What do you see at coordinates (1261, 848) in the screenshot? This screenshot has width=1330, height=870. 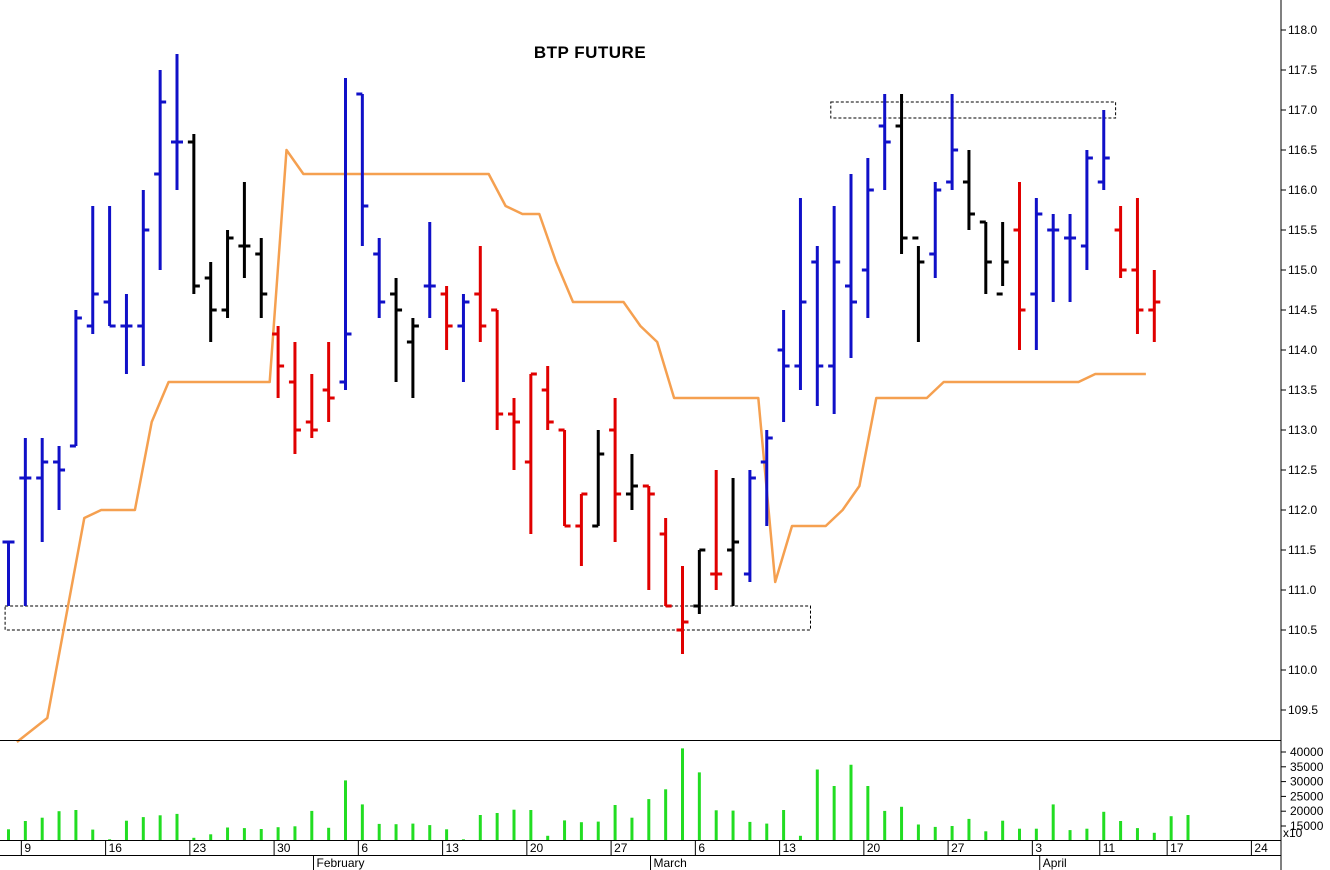 I see `day-tick-label: 24` at bounding box center [1261, 848].